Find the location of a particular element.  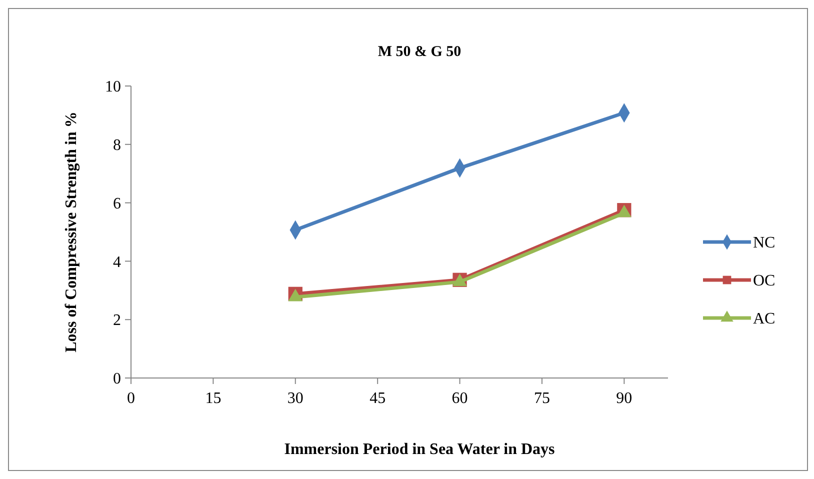

y-tick-label: 4 is located at coordinates (117, 262).